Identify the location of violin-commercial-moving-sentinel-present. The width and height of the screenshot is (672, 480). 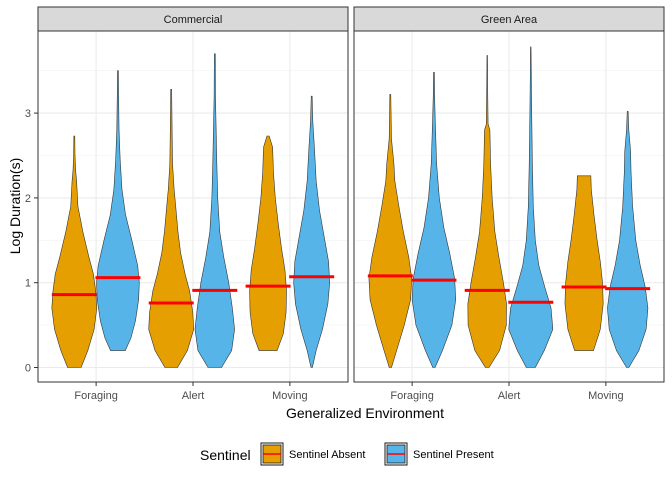
(311, 231).